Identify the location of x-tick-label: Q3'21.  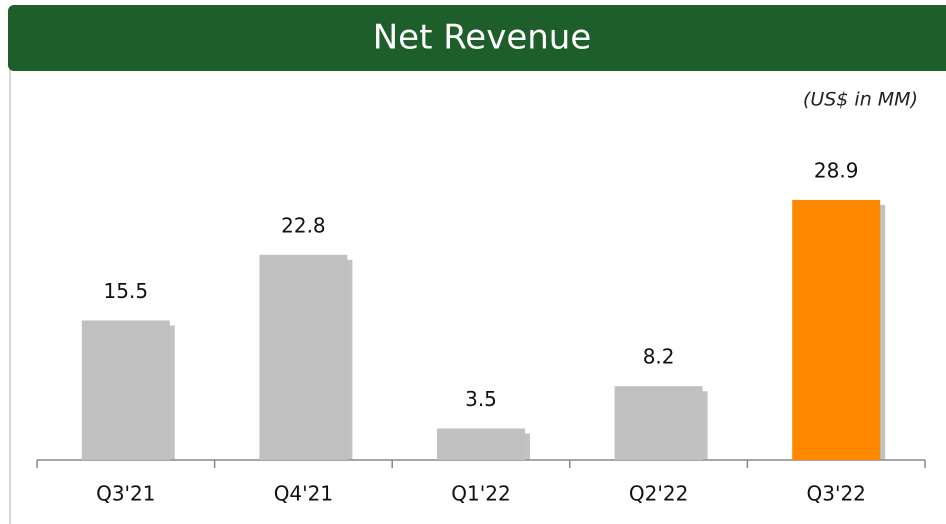
(125, 494).